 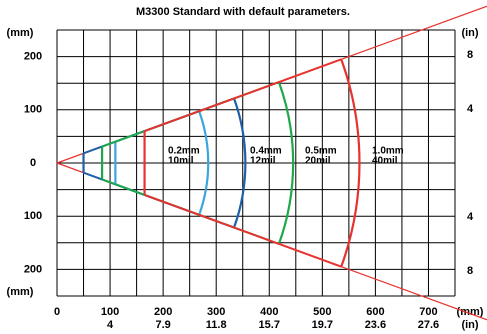 What do you see at coordinates (162, 325) in the screenshot?
I see `x2-tick-label: 7.9` at bounding box center [162, 325].